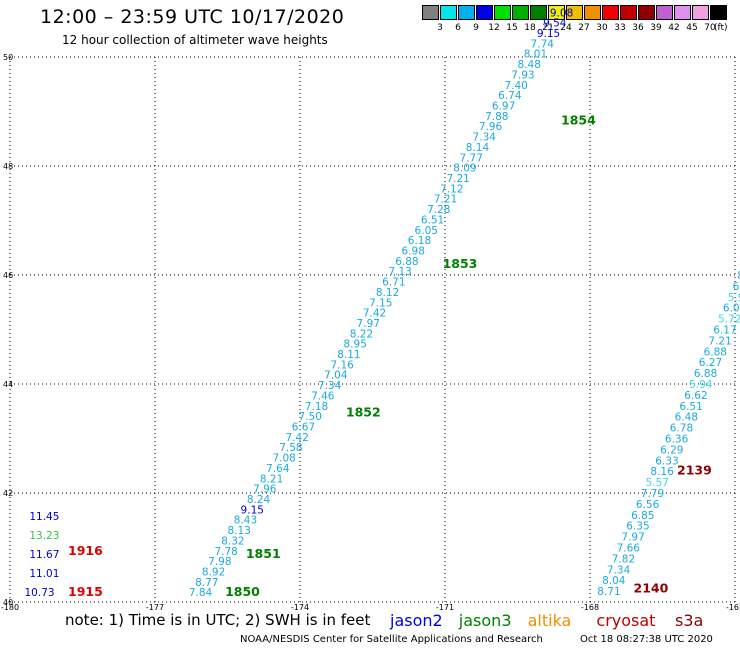  What do you see at coordinates (530, 28) in the screenshot?
I see `legend-label: 18` at bounding box center [530, 28].